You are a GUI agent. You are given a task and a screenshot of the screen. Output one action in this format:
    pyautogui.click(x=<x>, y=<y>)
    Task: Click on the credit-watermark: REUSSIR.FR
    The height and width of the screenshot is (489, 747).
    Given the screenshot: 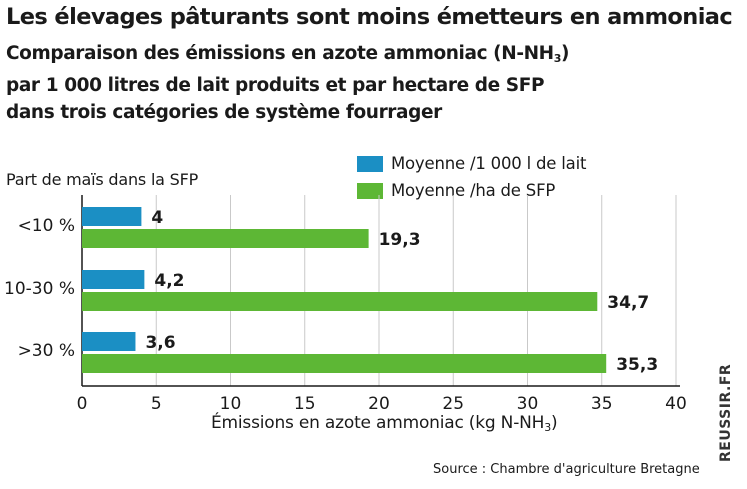 What is the action you would take?
    pyautogui.click(x=726, y=412)
    